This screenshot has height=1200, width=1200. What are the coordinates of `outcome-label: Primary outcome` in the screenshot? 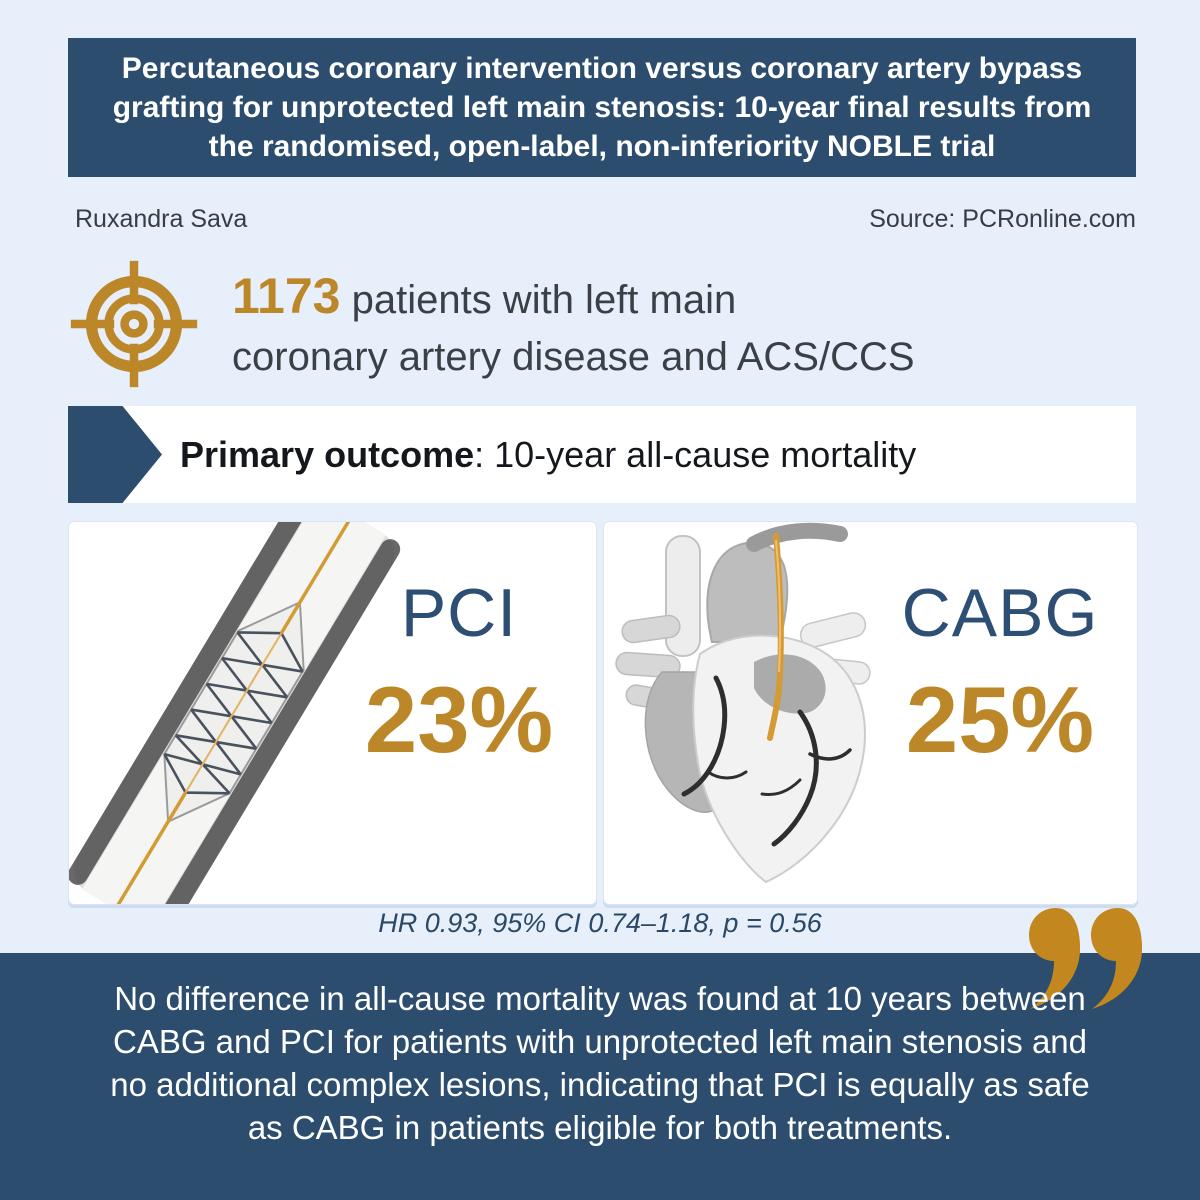 It's located at (327, 454).